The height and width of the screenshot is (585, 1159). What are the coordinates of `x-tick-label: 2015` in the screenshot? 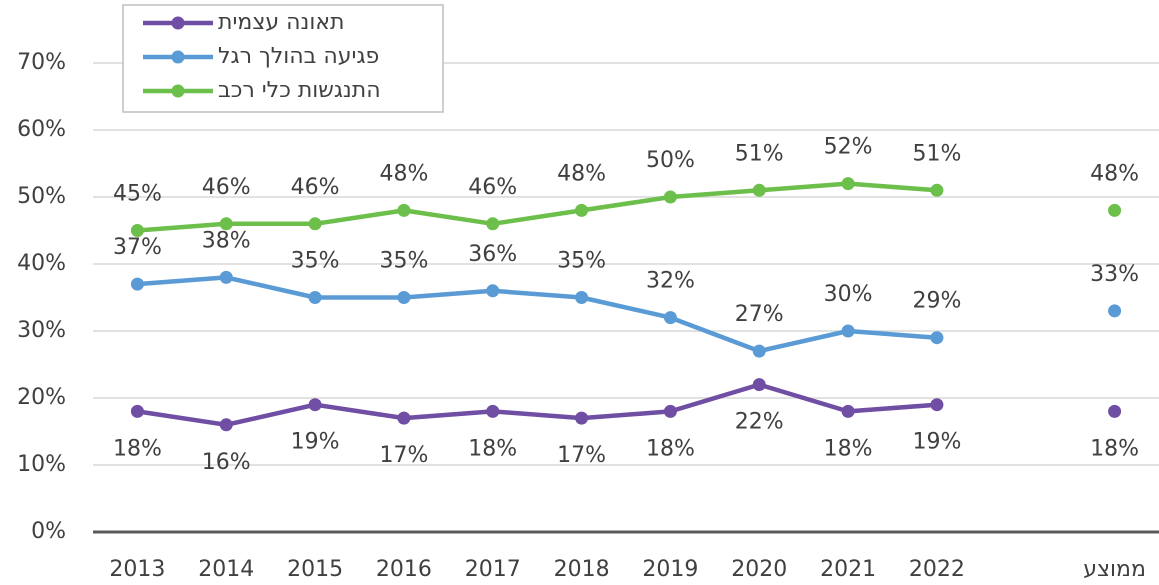 It's located at (315, 569).